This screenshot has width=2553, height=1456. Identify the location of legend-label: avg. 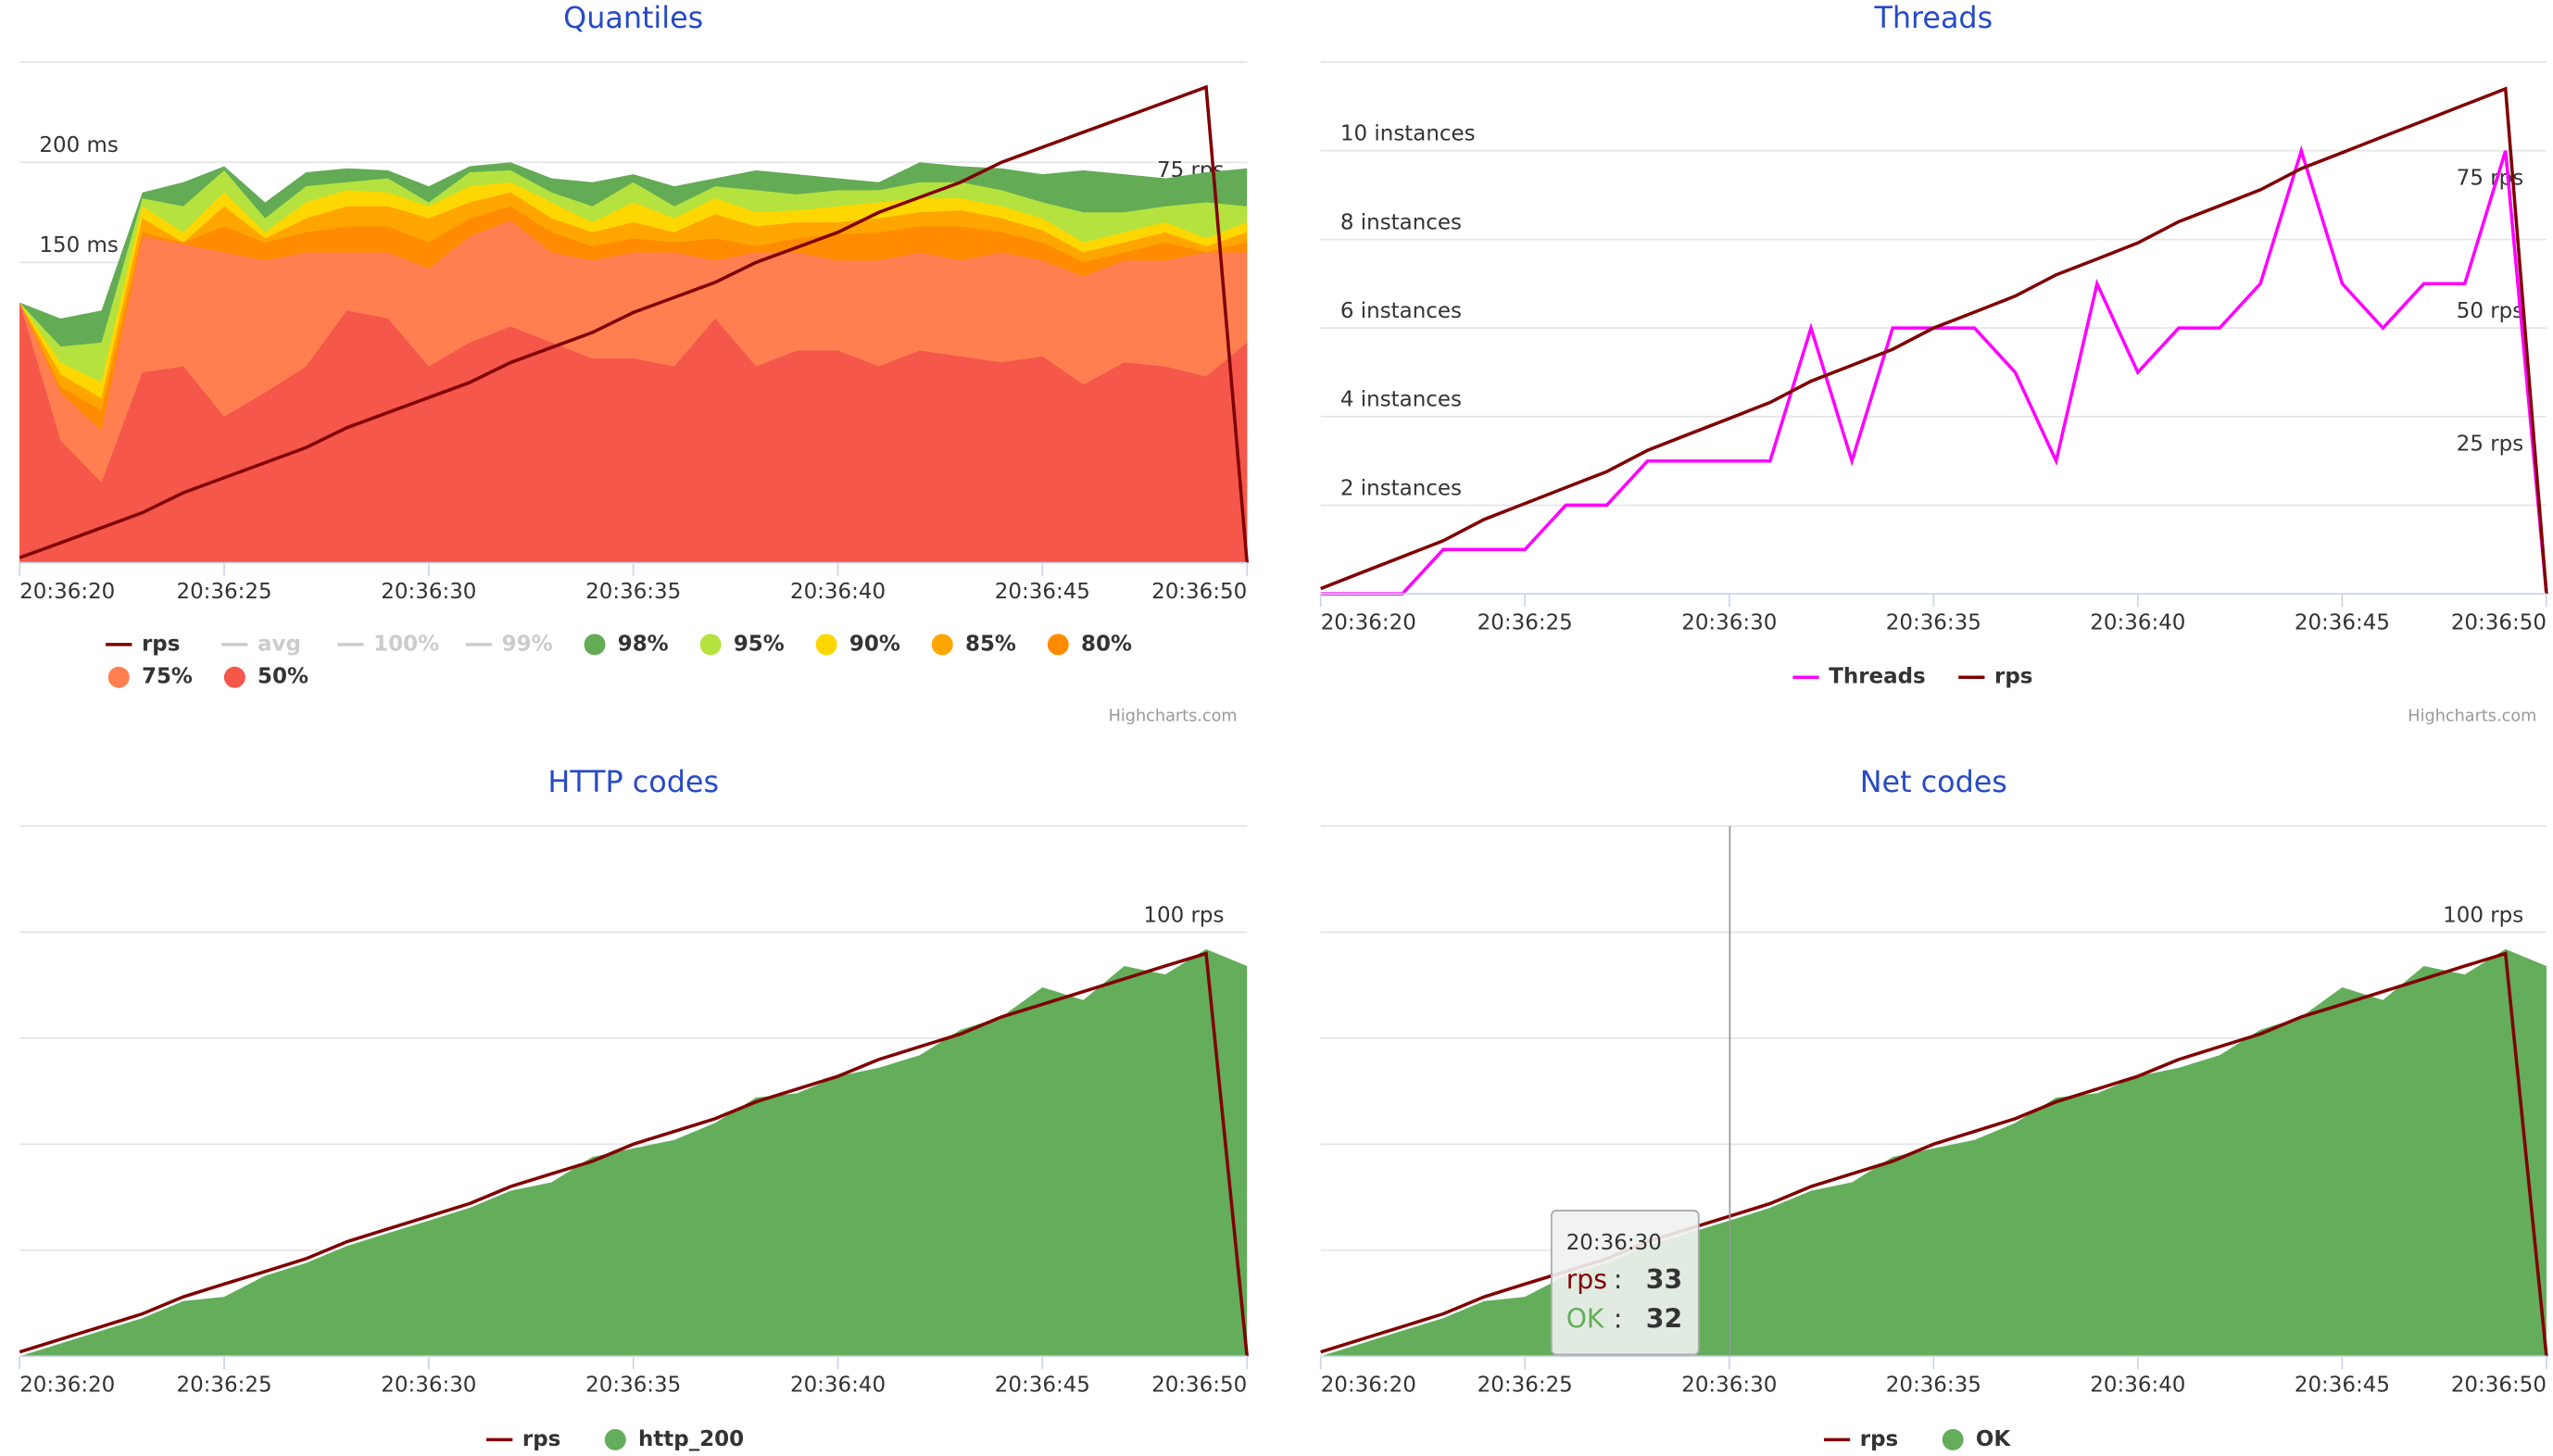
(279, 644).